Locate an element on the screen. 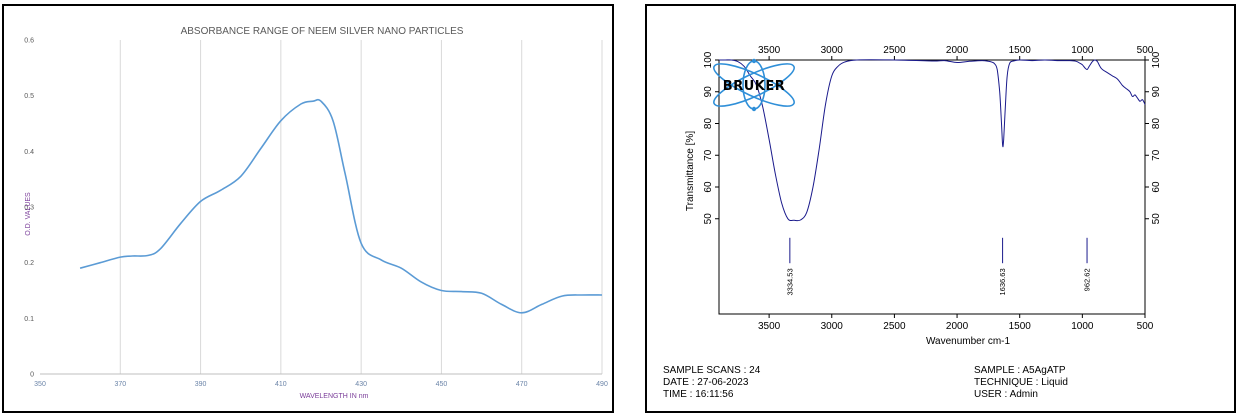  ftir-y-axis-label: Transmittance [%] is located at coordinates (690, 171).